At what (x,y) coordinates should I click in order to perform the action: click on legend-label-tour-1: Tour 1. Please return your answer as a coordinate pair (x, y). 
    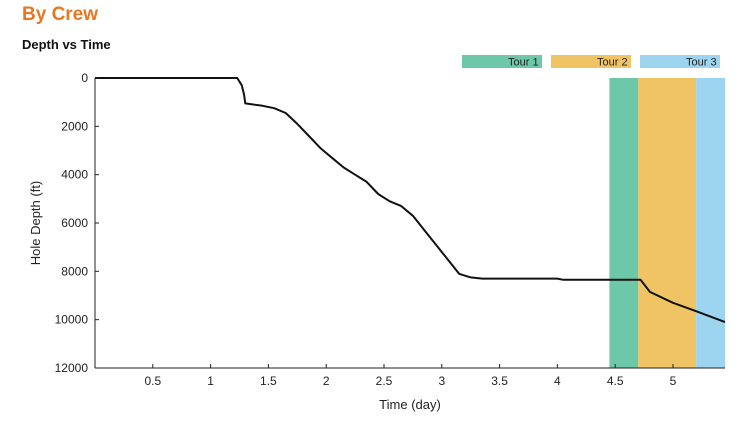
    Looking at the image, I should click on (523, 63).